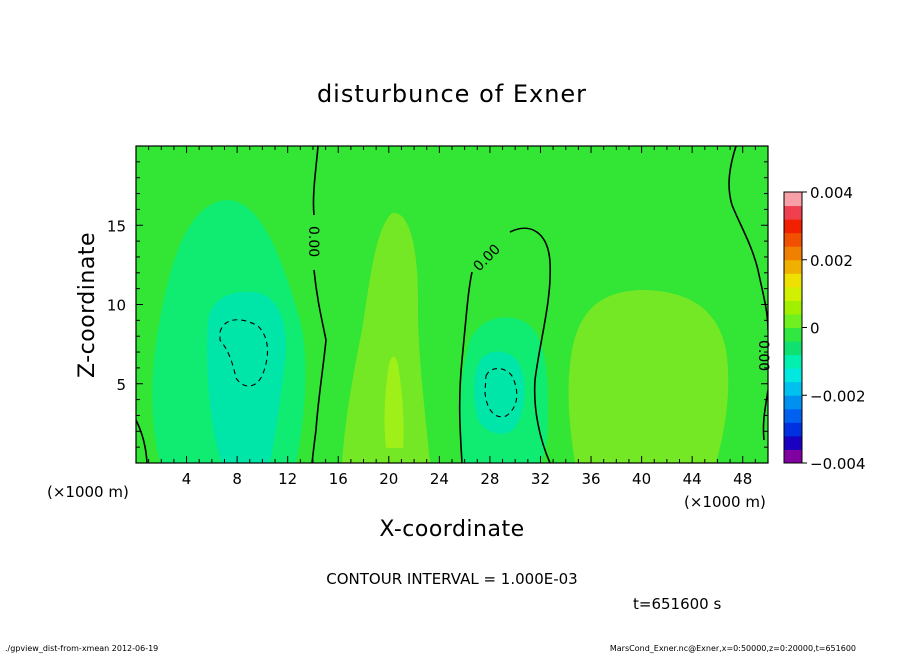 This screenshot has height=654, width=904. Describe the element at coordinates (187, 479) in the screenshot. I see `x-tick-label: 4` at that location.